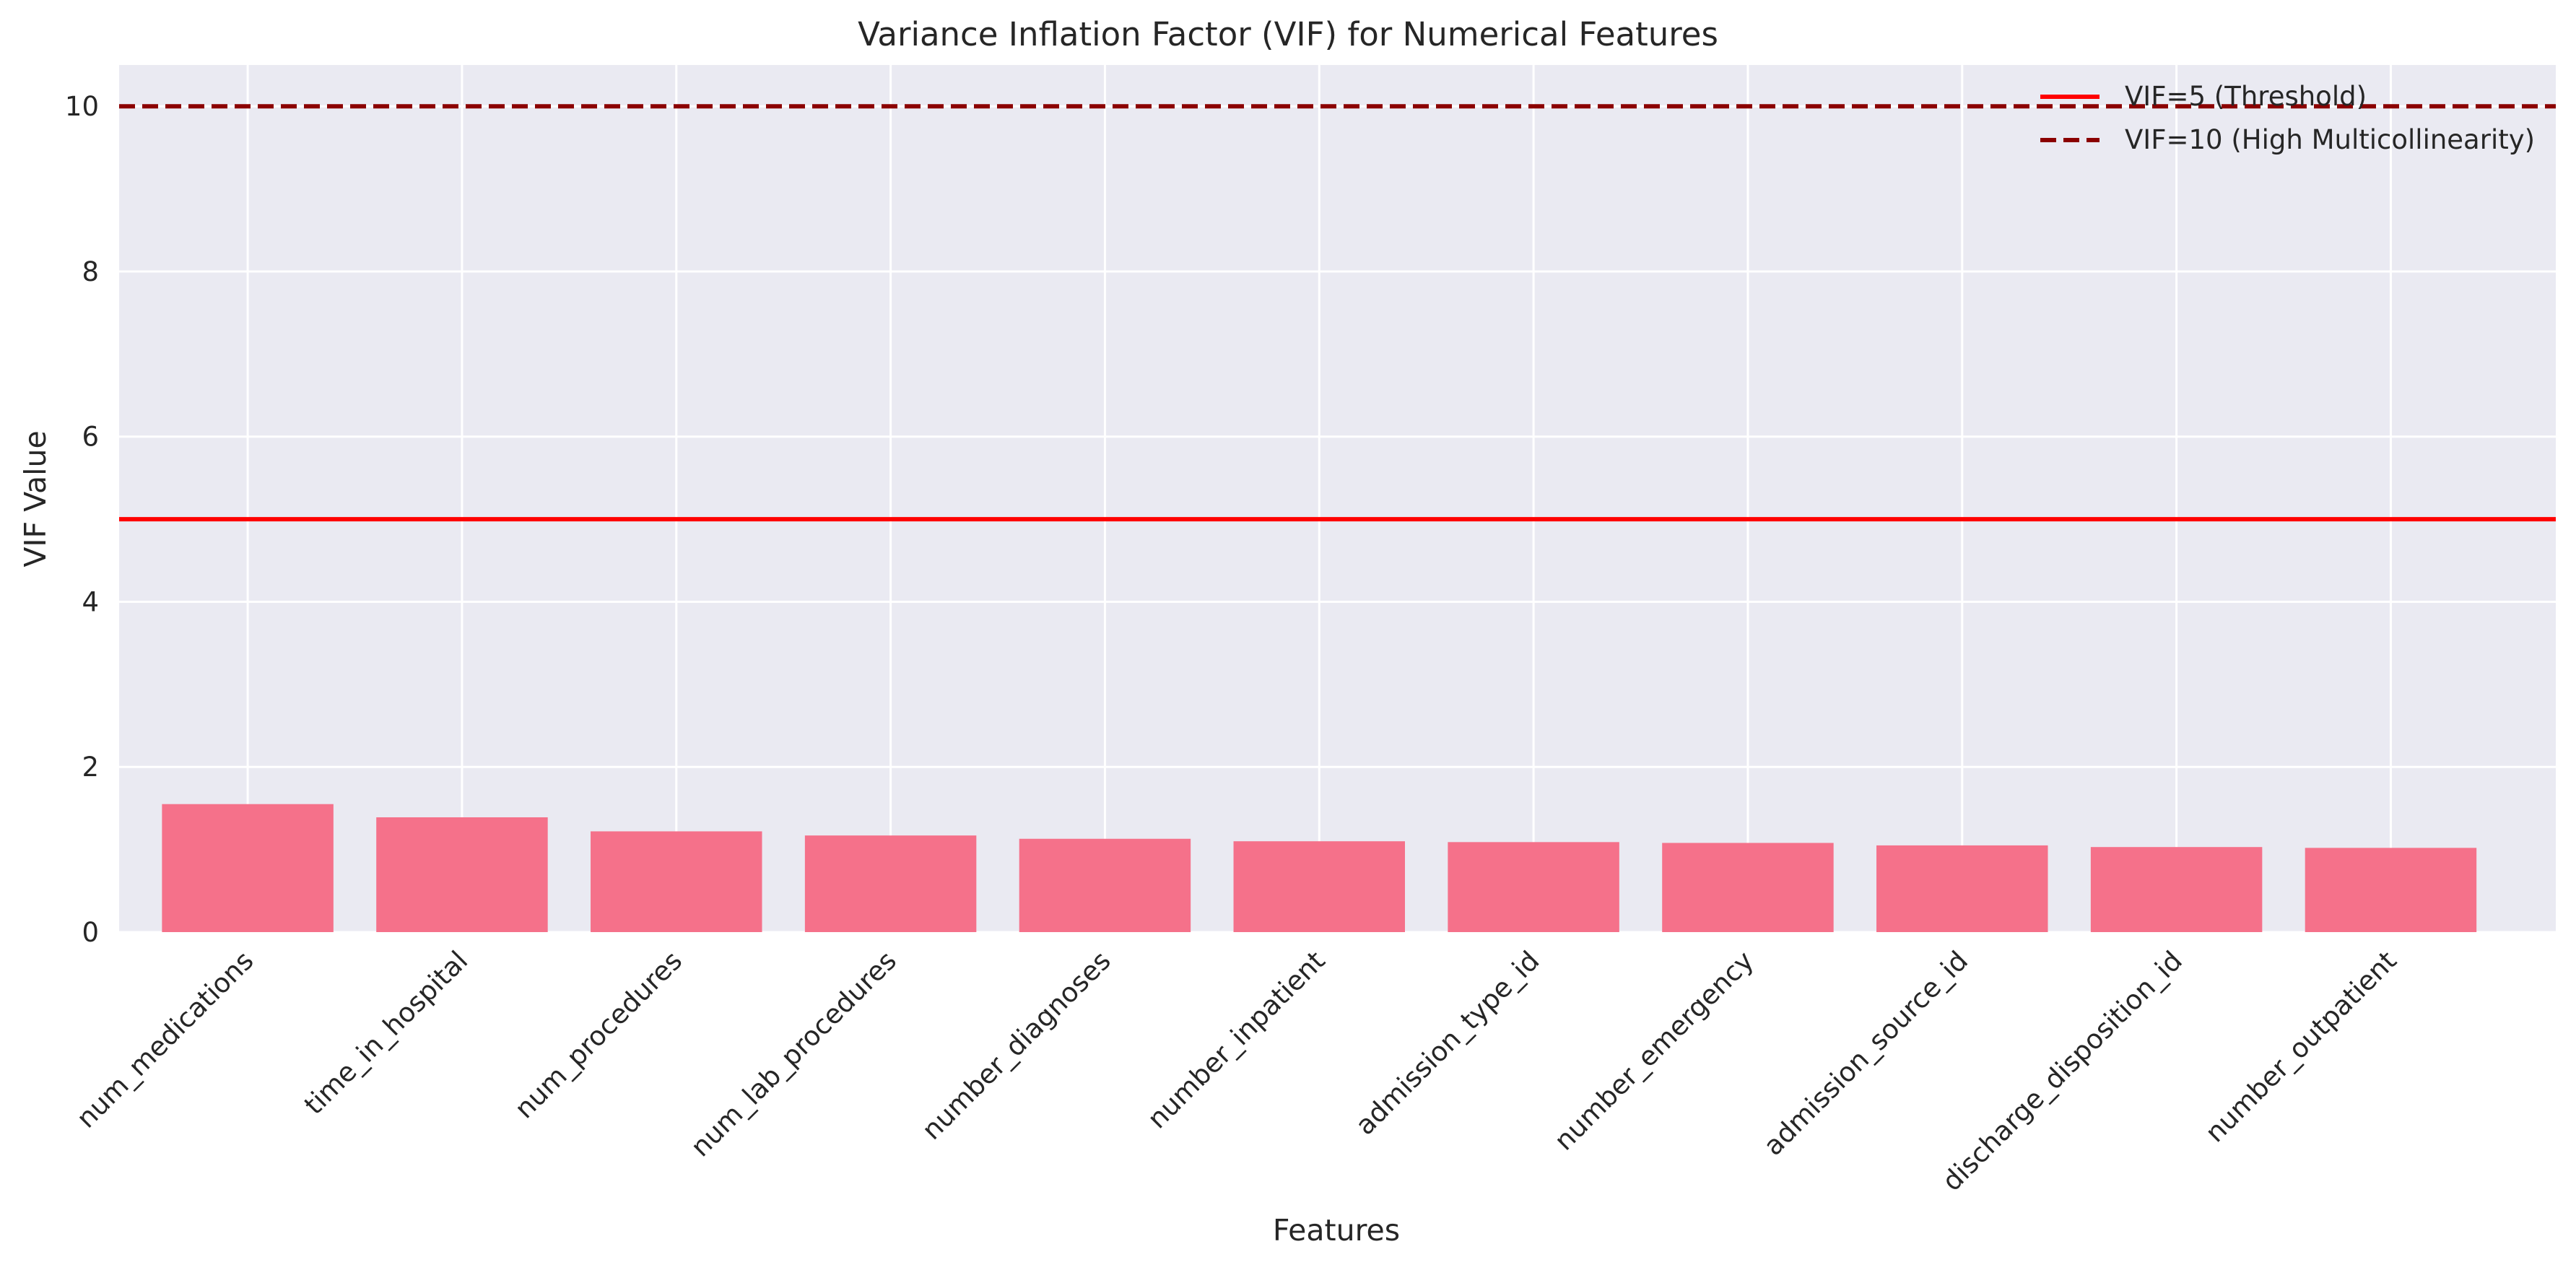 The image size is (2576, 1270). I want to click on y-tick-label: 6, so click(90, 438).